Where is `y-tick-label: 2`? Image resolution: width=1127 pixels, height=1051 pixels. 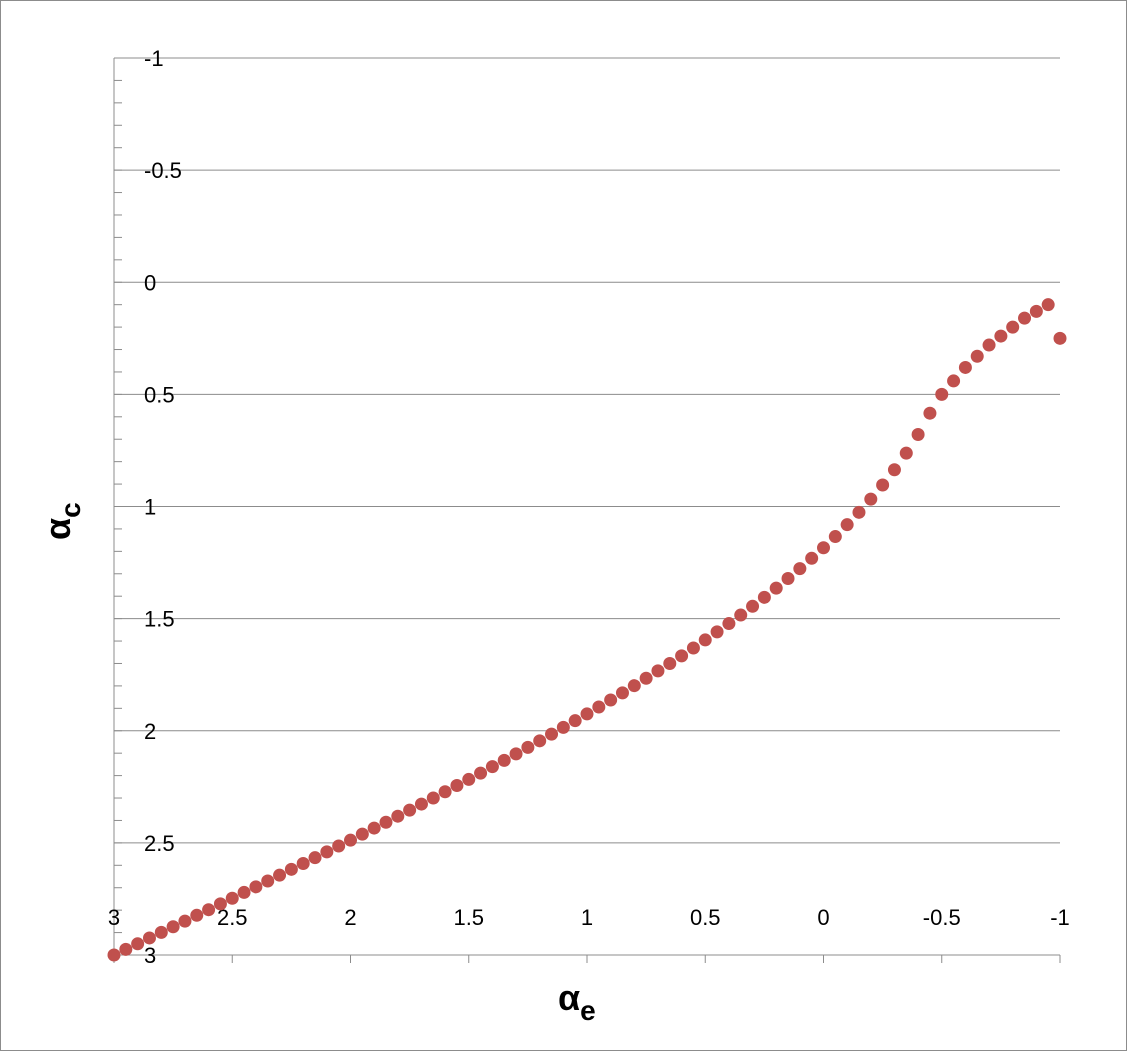
y-tick-label: 2 is located at coordinates (150, 731).